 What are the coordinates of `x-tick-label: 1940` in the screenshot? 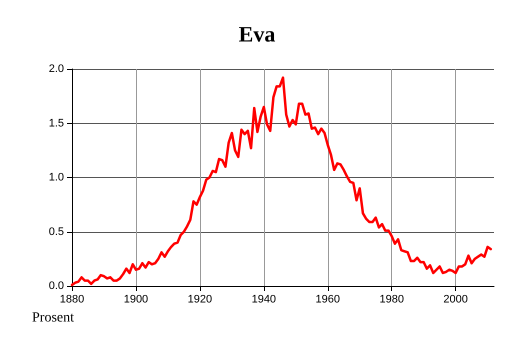 It's located at (264, 300).